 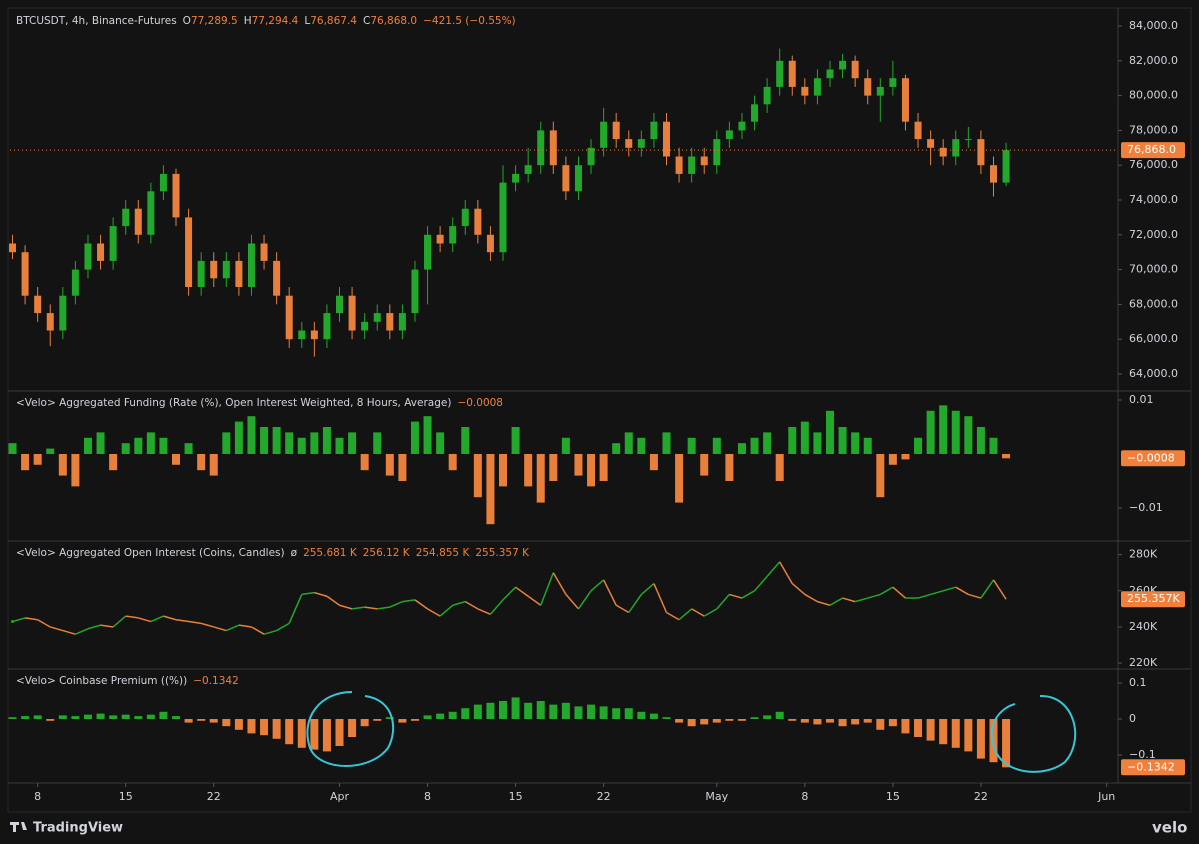 I want to click on y-tick-label: 74,000.0, so click(x=1153, y=199).